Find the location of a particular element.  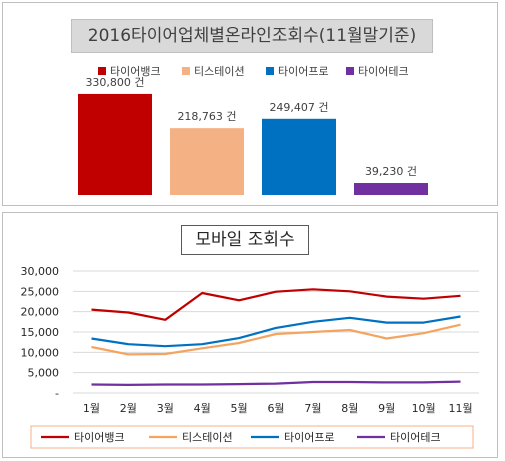

legend-swatch-tirepro is located at coordinates (270, 71).